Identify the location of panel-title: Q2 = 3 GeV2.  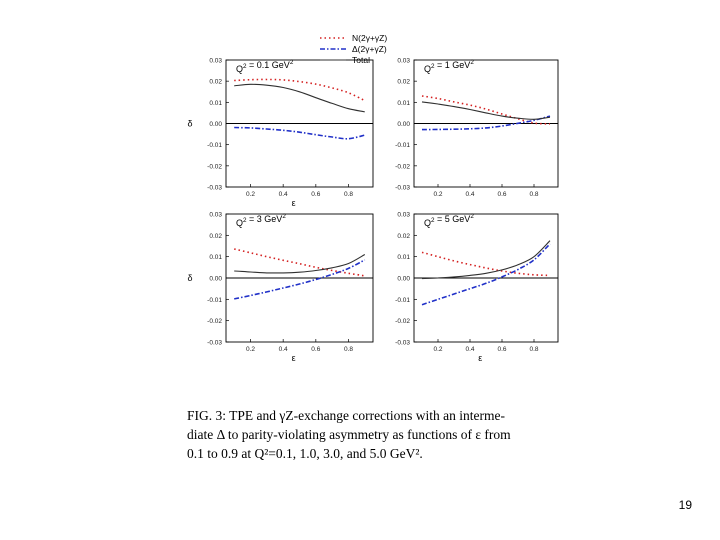
(261, 220).